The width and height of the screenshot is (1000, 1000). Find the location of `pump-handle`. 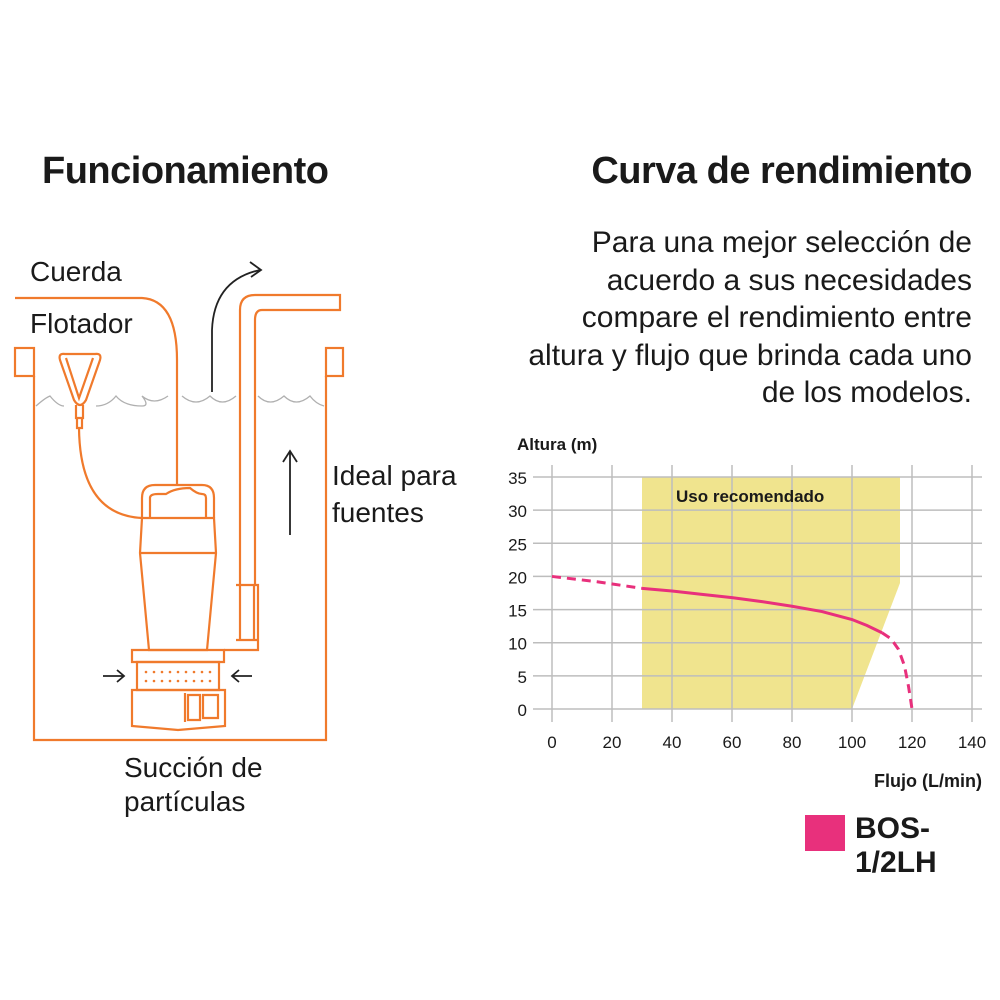

pump-handle is located at coordinates (178, 500).